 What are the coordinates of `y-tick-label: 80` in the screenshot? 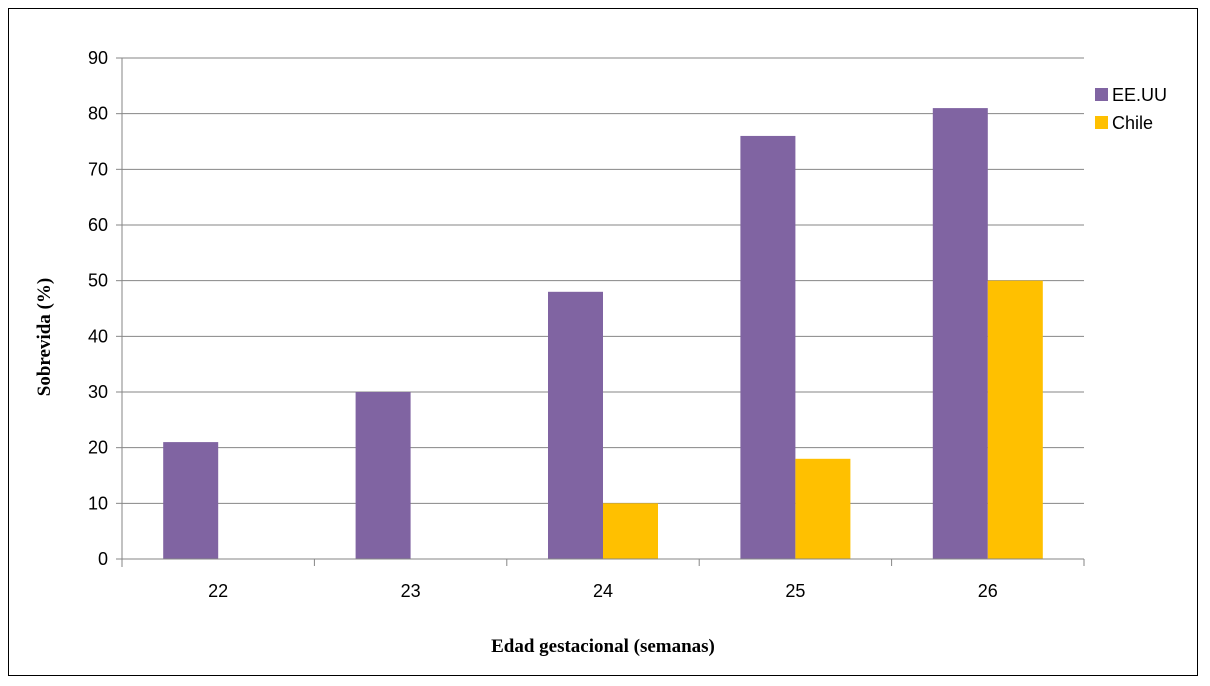 It's located at (98, 114).